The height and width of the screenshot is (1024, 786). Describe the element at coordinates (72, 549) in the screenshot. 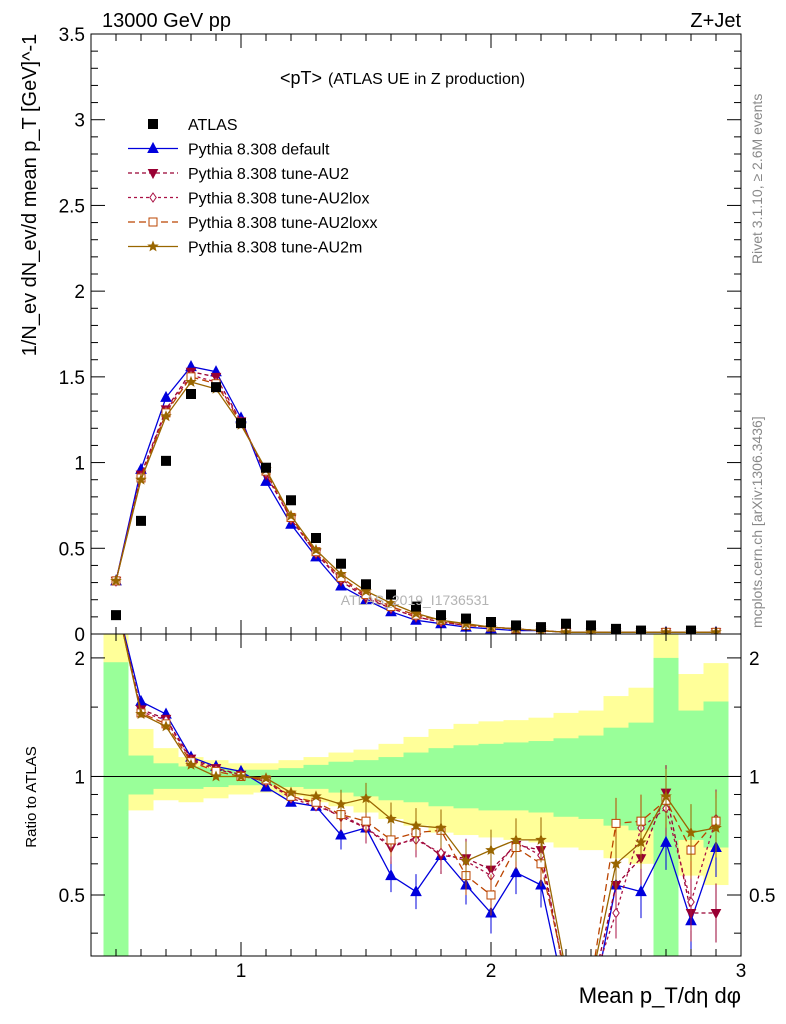

I see `top-y-tick-label: 0.5` at that location.